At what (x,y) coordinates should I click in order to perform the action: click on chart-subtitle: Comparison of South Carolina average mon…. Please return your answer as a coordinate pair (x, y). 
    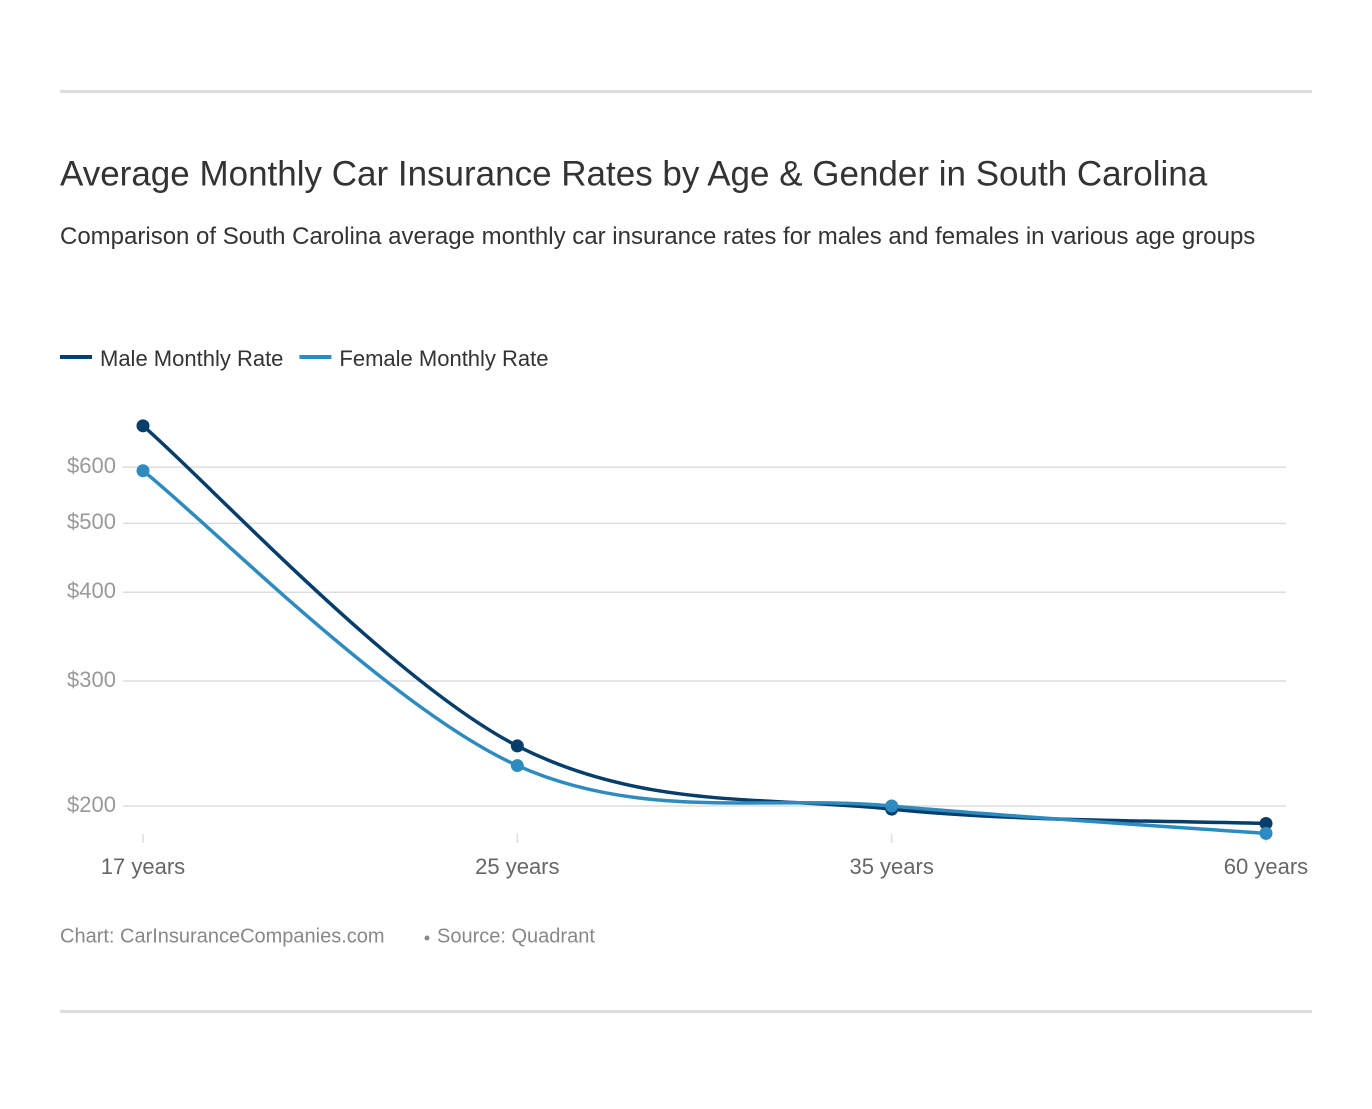
    Looking at the image, I should click on (658, 236).